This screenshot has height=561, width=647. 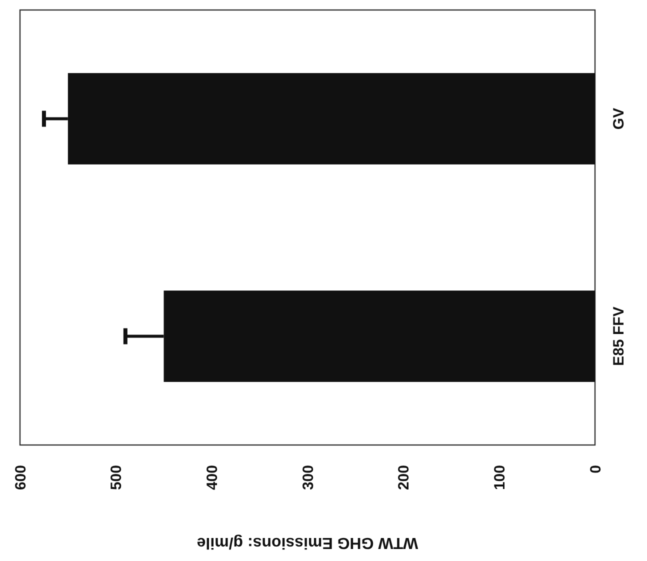 What do you see at coordinates (499, 477) in the screenshot?
I see `x-tick-label: 100` at bounding box center [499, 477].